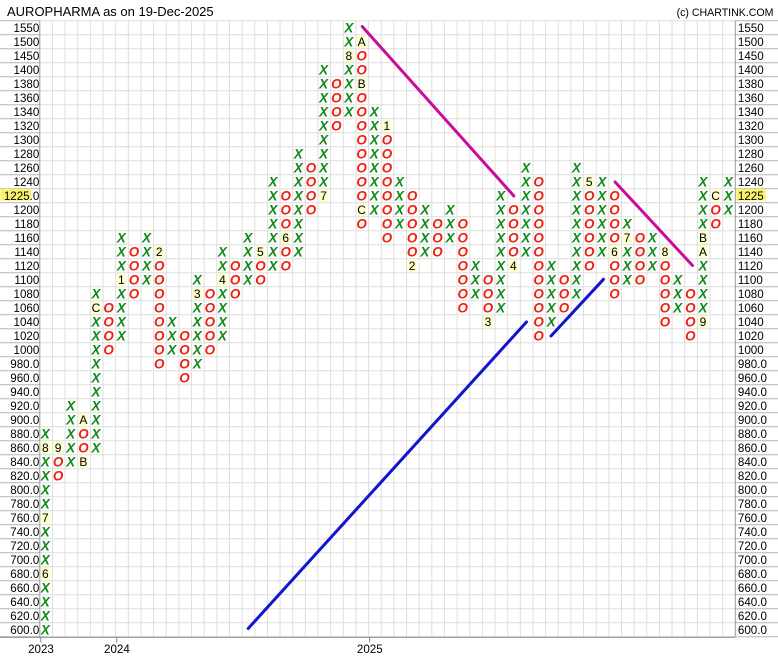 This screenshot has height=671, width=778. I want to click on svg-text: 1225.0, so click(21, 196).